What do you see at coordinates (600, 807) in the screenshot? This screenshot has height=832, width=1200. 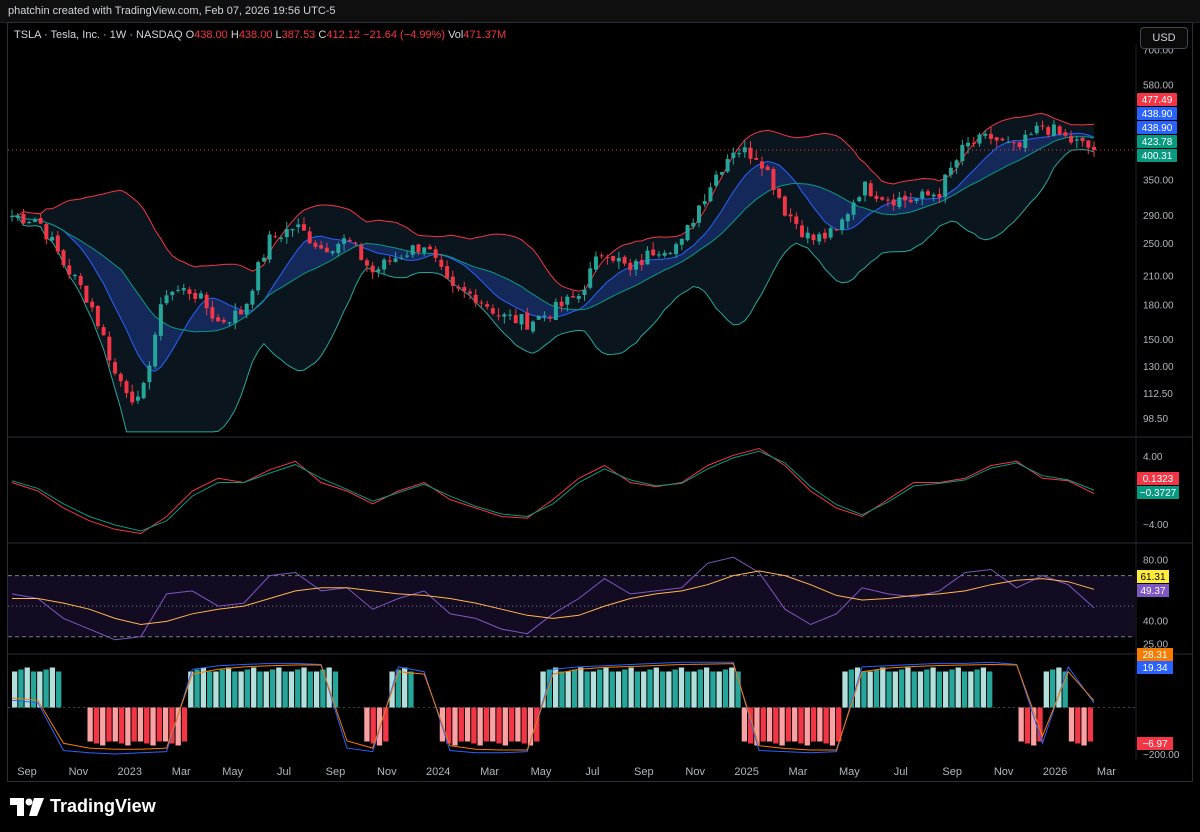 I see `footer` at bounding box center [600, 807].